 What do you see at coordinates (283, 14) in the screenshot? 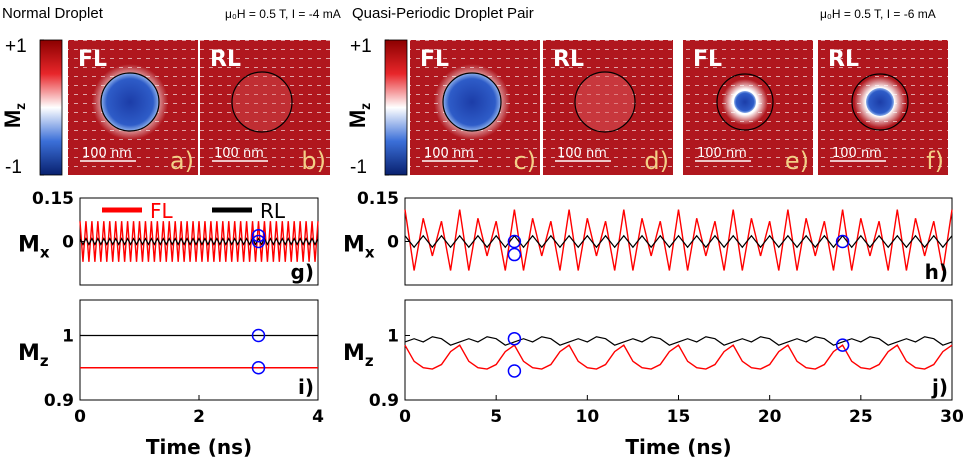
I see `field-label: μ₀H = 0.5 T, I = -4 mA` at bounding box center [283, 14].